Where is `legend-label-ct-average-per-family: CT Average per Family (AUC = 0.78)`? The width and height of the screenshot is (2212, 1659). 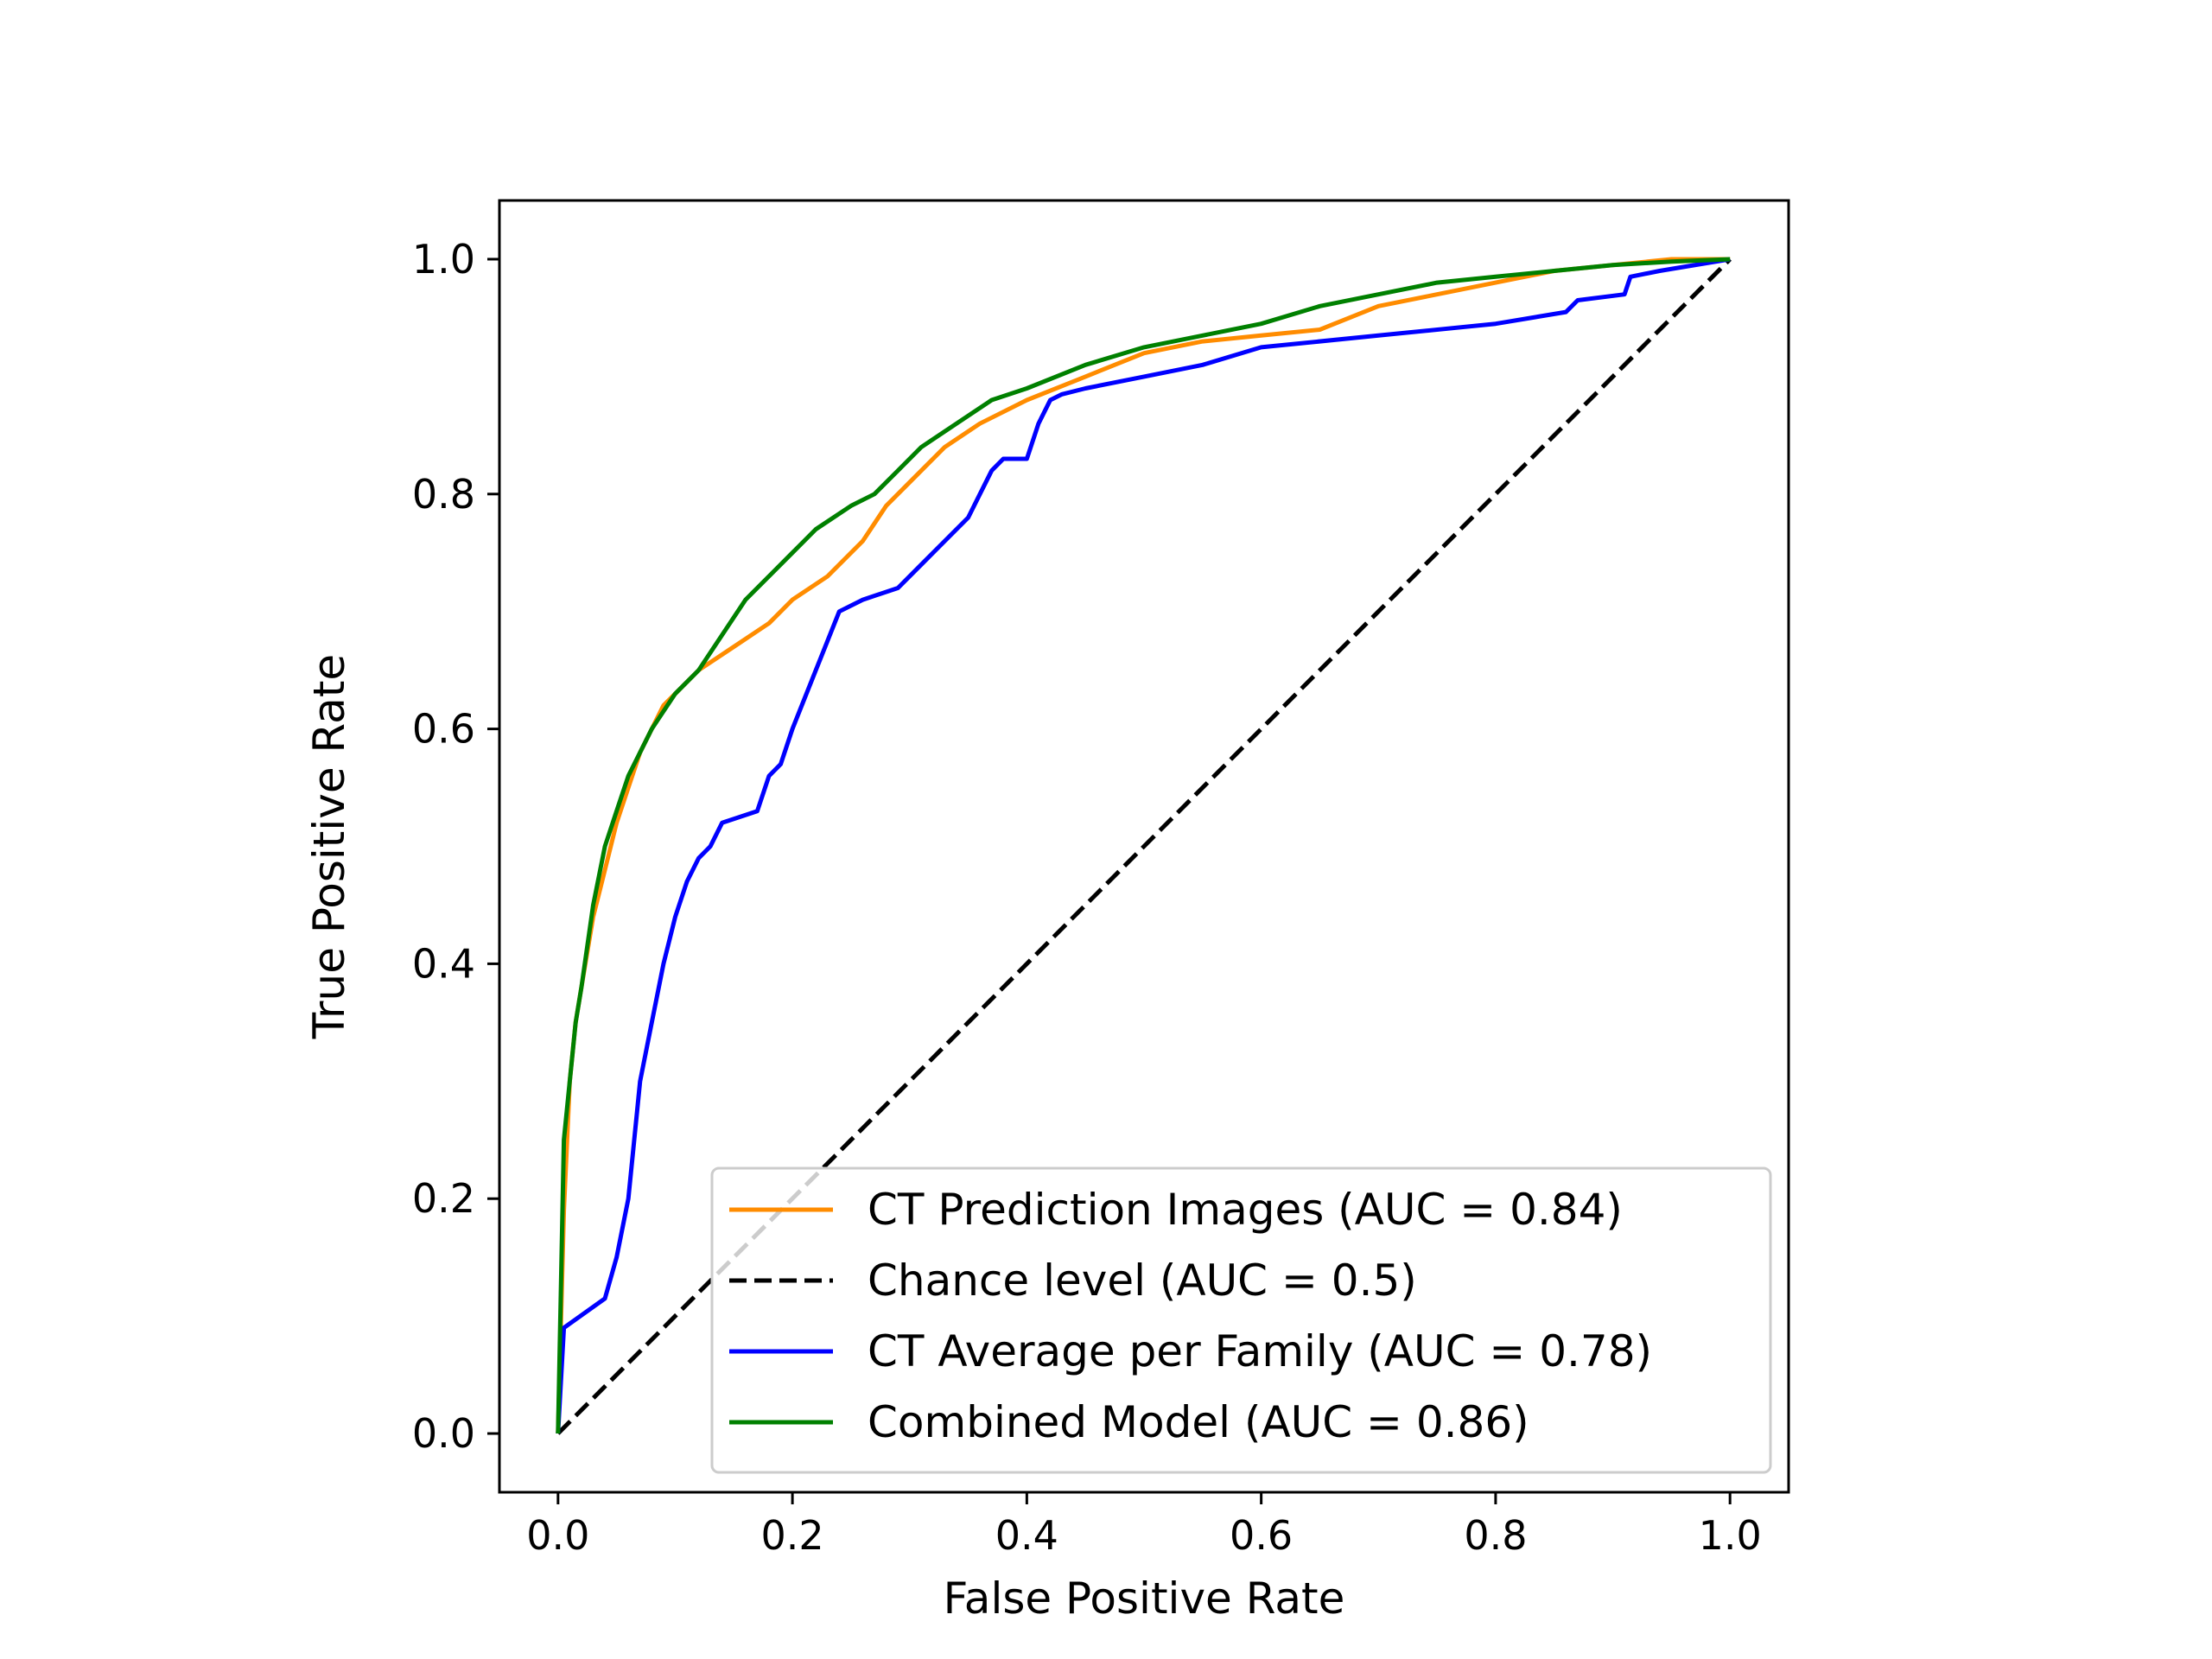 legend-label-ct-average-per-family: CT Average per Family (AUC = 0.78) is located at coordinates (1260, 1351).